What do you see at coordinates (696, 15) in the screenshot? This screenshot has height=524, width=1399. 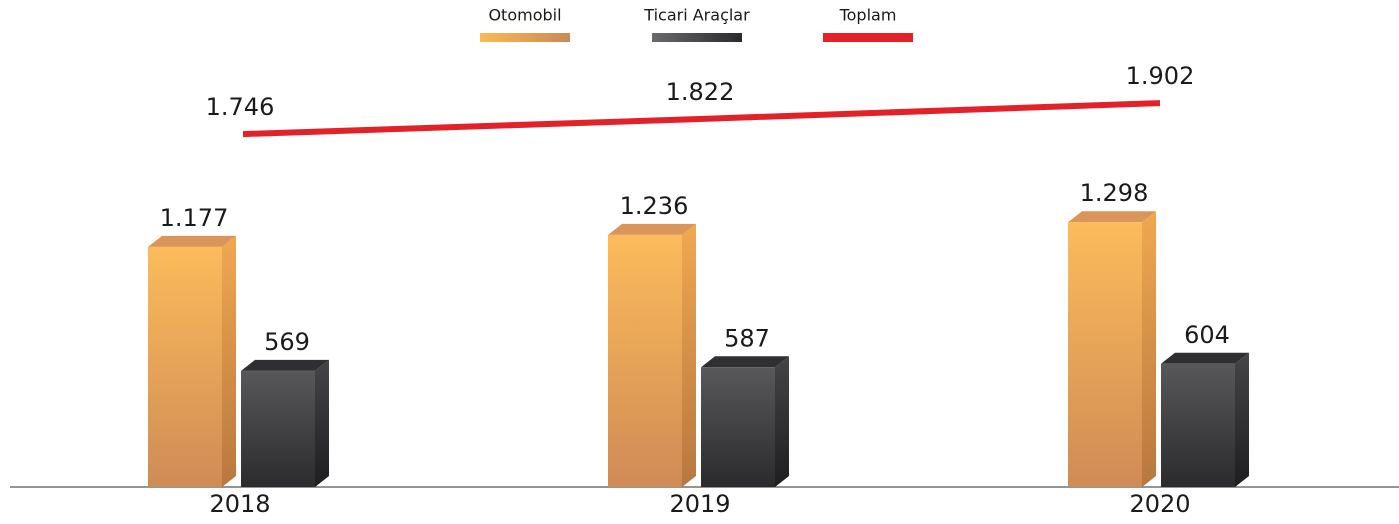 I see `legend-label: Ticari Araçlar` at bounding box center [696, 15].